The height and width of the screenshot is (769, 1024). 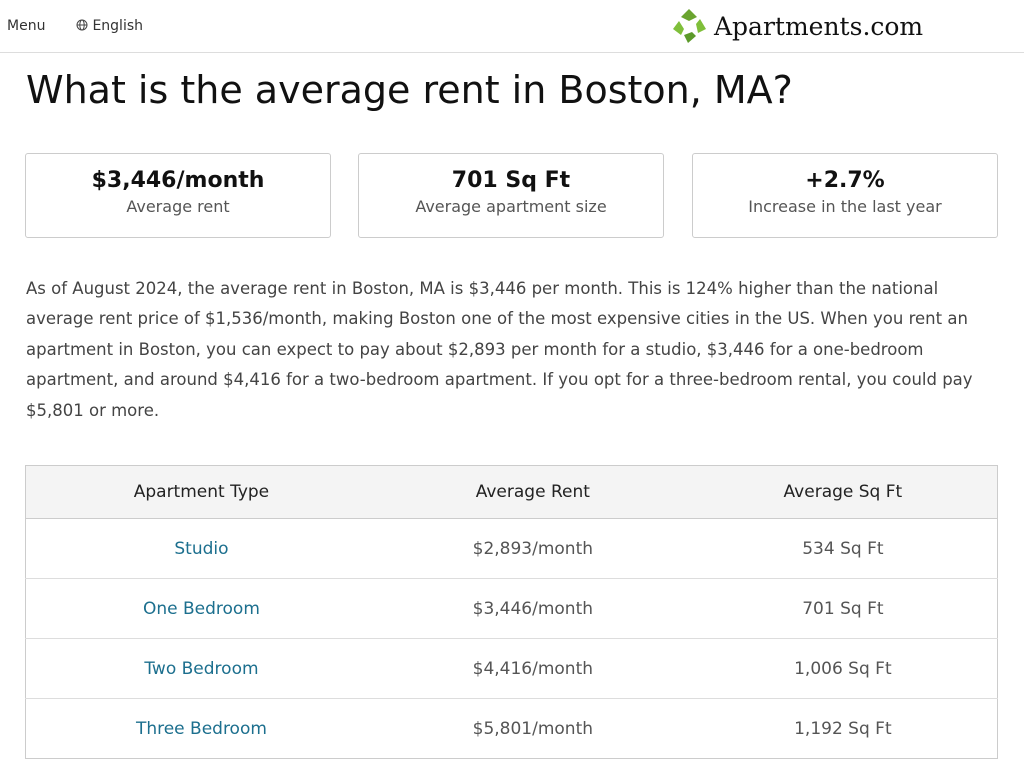 I want to click on table-row: Two Bedroom $4,416/month 1,006 Sq Ft, so click(x=511, y=668).